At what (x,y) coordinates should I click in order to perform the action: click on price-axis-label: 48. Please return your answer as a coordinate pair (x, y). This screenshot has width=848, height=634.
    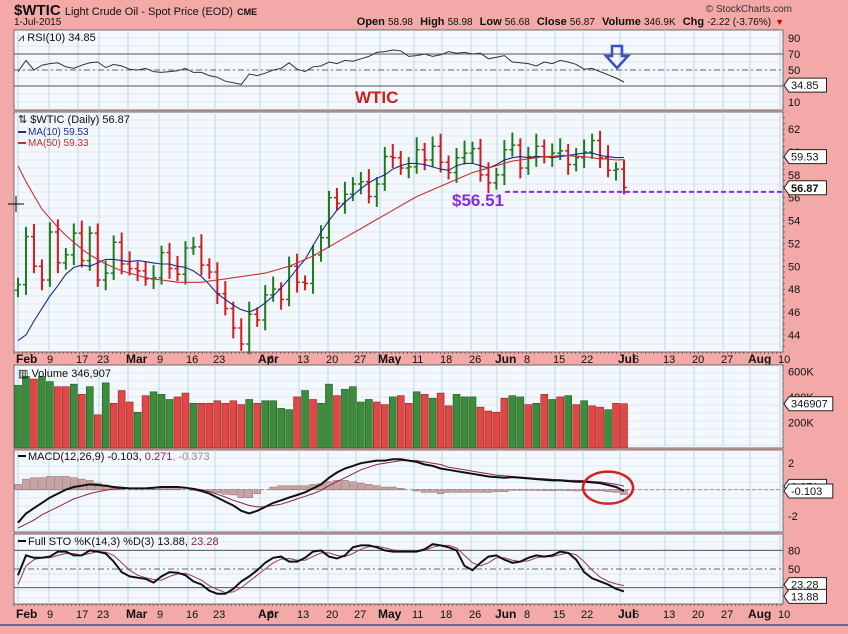
    Looking at the image, I should click on (794, 290).